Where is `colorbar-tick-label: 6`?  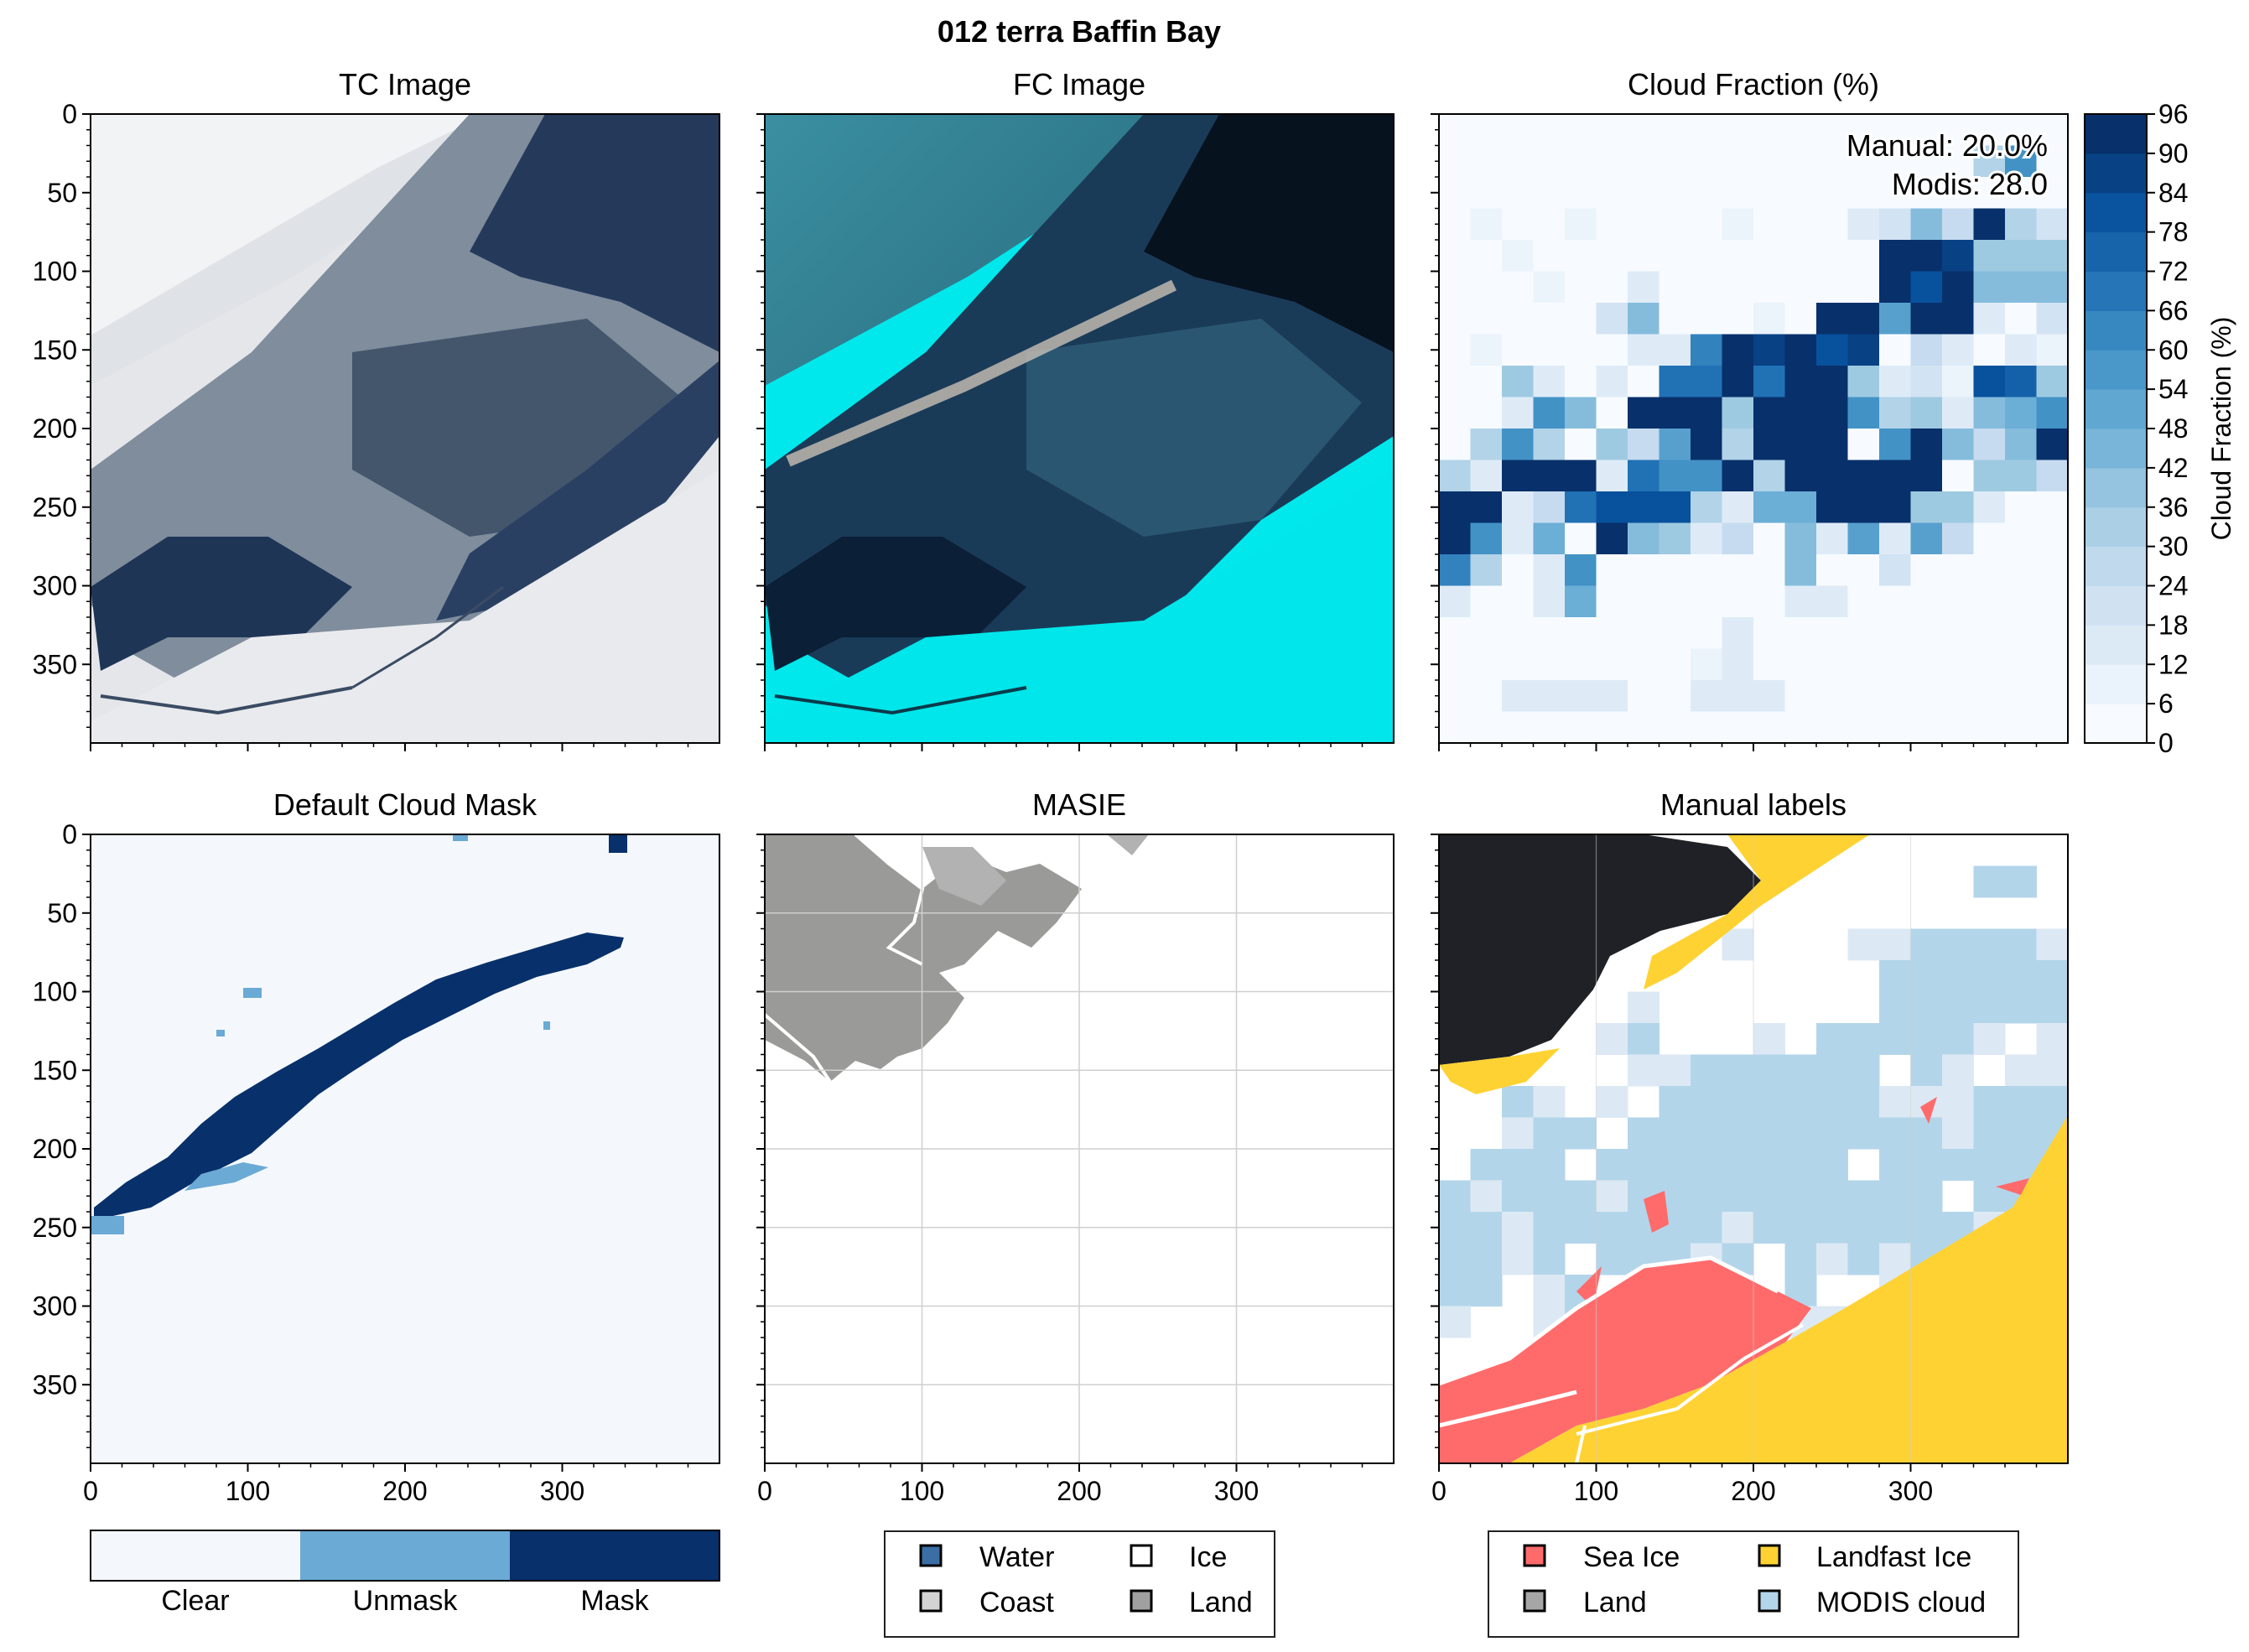 colorbar-tick-label: 6 is located at coordinates (2166, 703).